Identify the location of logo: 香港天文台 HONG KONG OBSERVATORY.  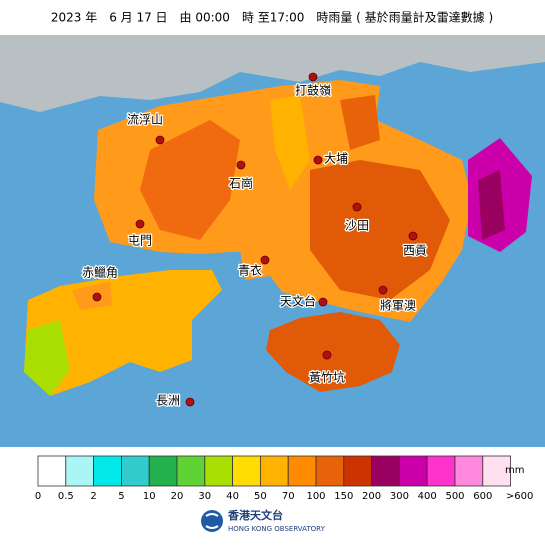
(263, 520).